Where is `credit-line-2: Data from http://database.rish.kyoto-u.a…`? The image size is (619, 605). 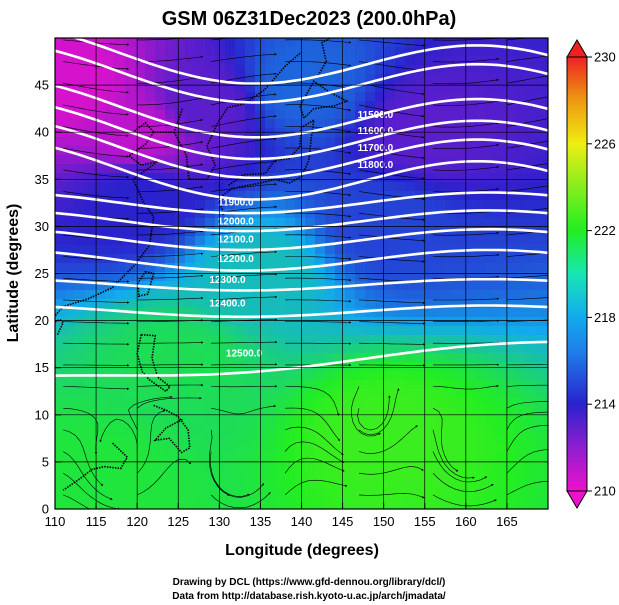 credit-line-2: Data from http://database.rish.kyoto-u.a… is located at coordinates (309, 596).